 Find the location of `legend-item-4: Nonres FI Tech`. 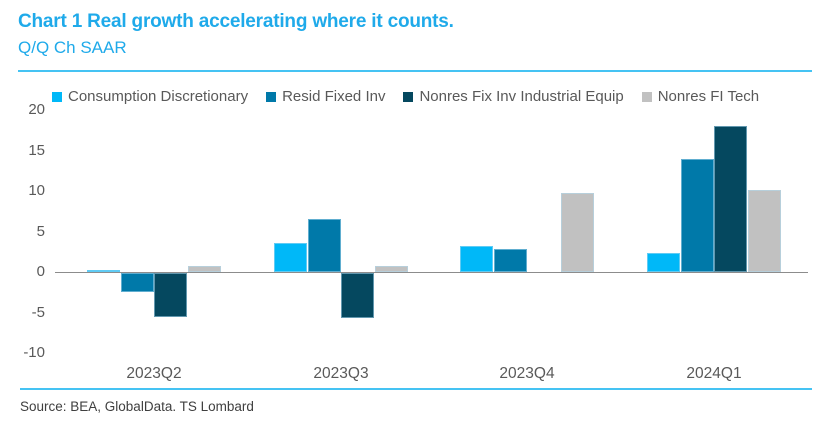

legend-item-4: Nonres FI Tech is located at coordinates (700, 96).